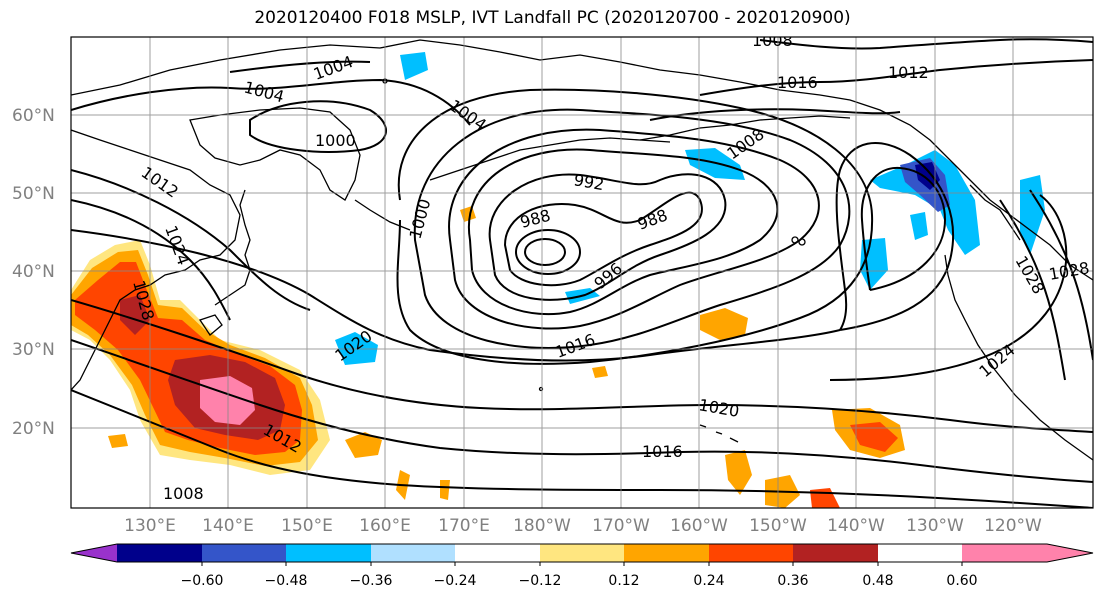  Describe the element at coordinates (464, 526) in the screenshot. I see `lon-label: 170°E` at that location.